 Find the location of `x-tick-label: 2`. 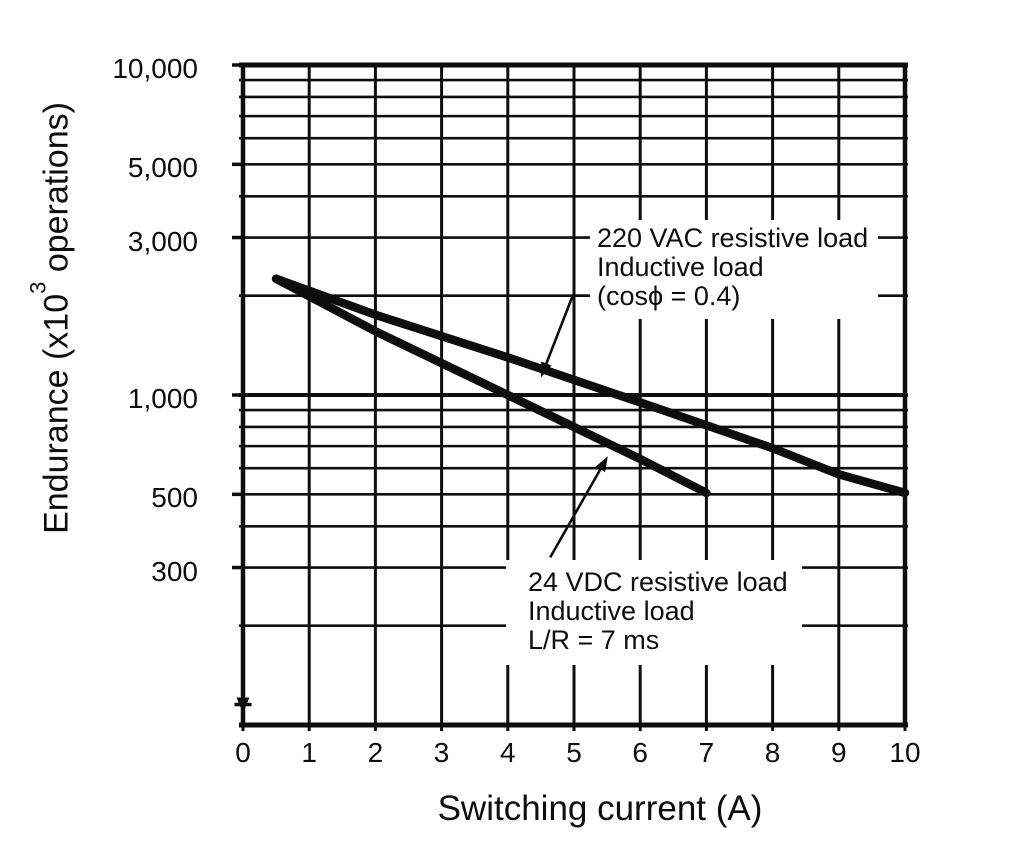

x-tick-label: 2 is located at coordinates (375, 752).